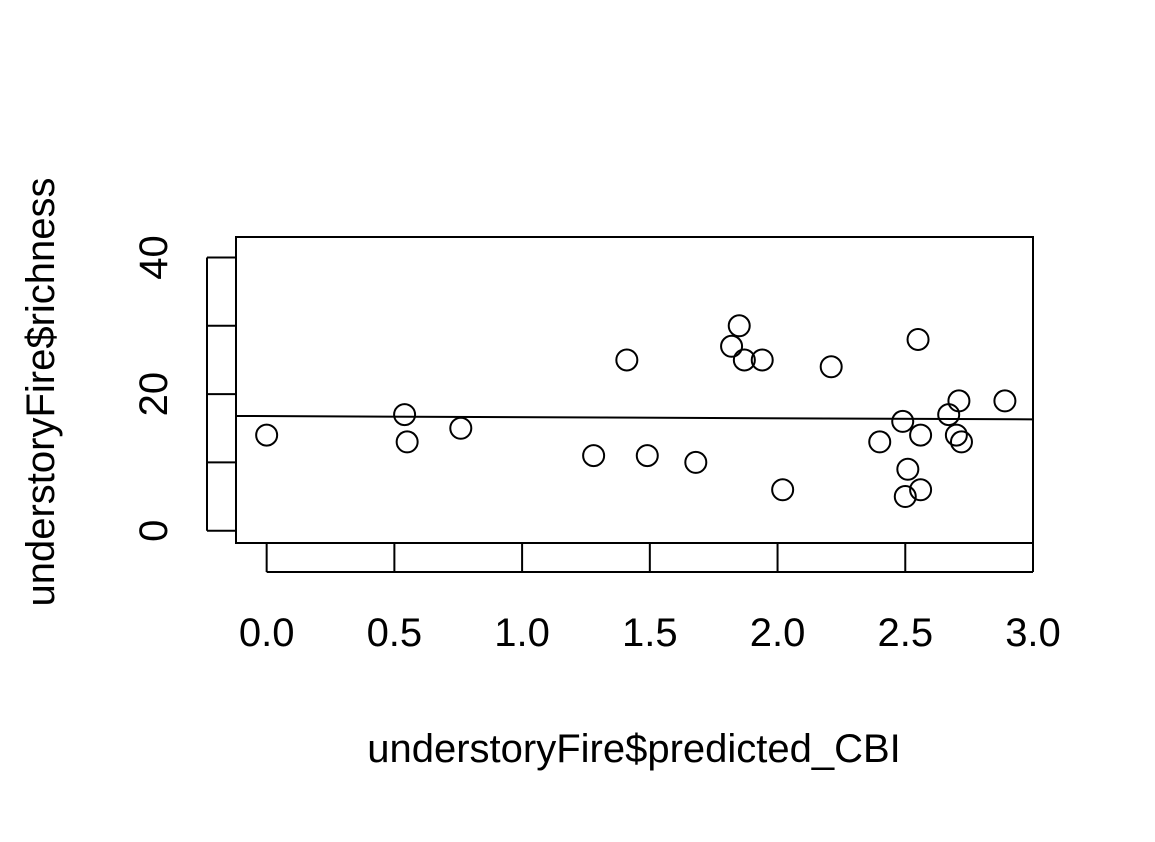 This screenshot has width=1155, height=842. I want to click on x-tick-label: 1.5, so click(650, 633).